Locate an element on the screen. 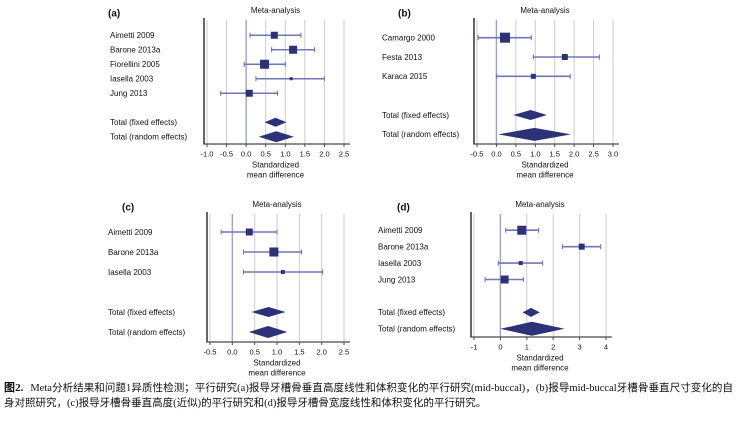  panel-letter: (a) is located at coordinates (114, 14).